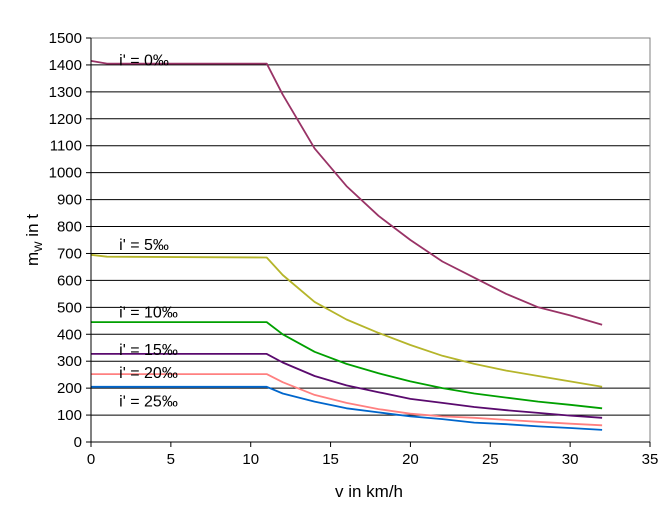 The width and height of the screenshot is (663, 511). Describe the element at coordinates (650, 459) in the screenshot. I see `x-tick-label: 35` at that location.